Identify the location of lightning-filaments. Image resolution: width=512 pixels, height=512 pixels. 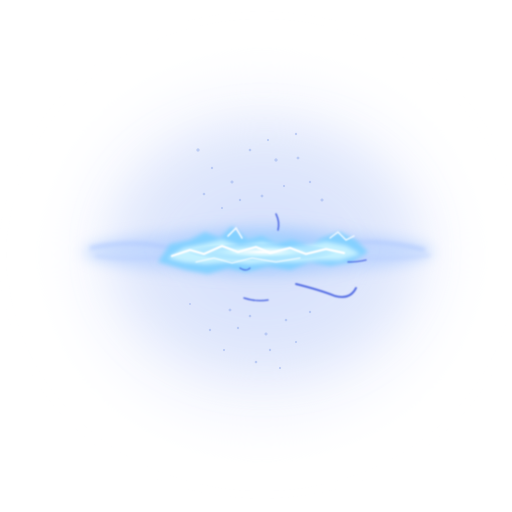
(262, 245).